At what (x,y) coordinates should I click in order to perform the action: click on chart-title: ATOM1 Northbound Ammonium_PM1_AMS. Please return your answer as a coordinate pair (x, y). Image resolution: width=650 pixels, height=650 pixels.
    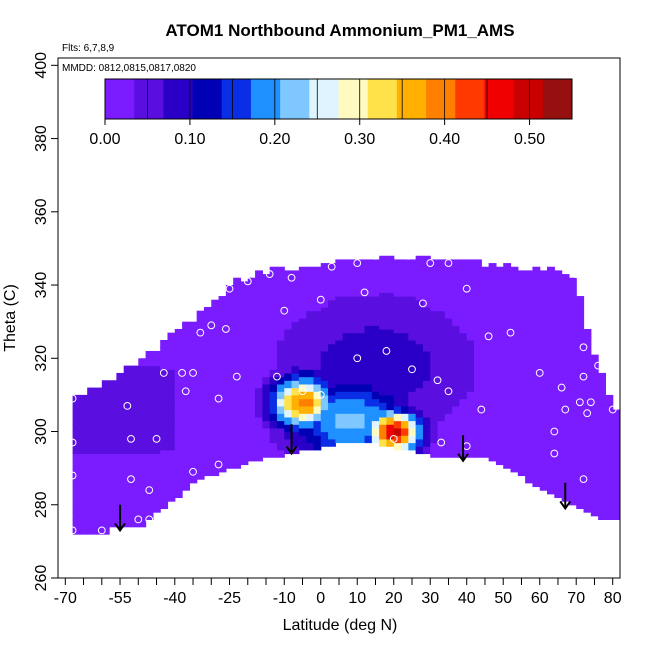
    Looking at the image, I should click on (339, 30).